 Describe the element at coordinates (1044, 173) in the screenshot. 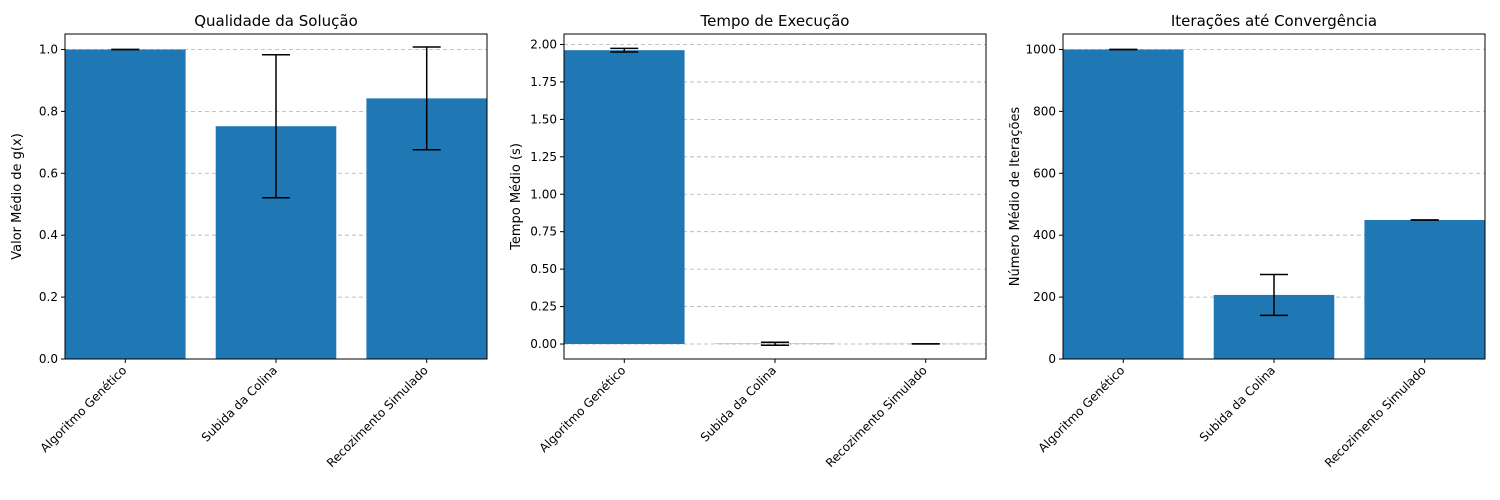

I see `y-tick-label: 600` at that location.